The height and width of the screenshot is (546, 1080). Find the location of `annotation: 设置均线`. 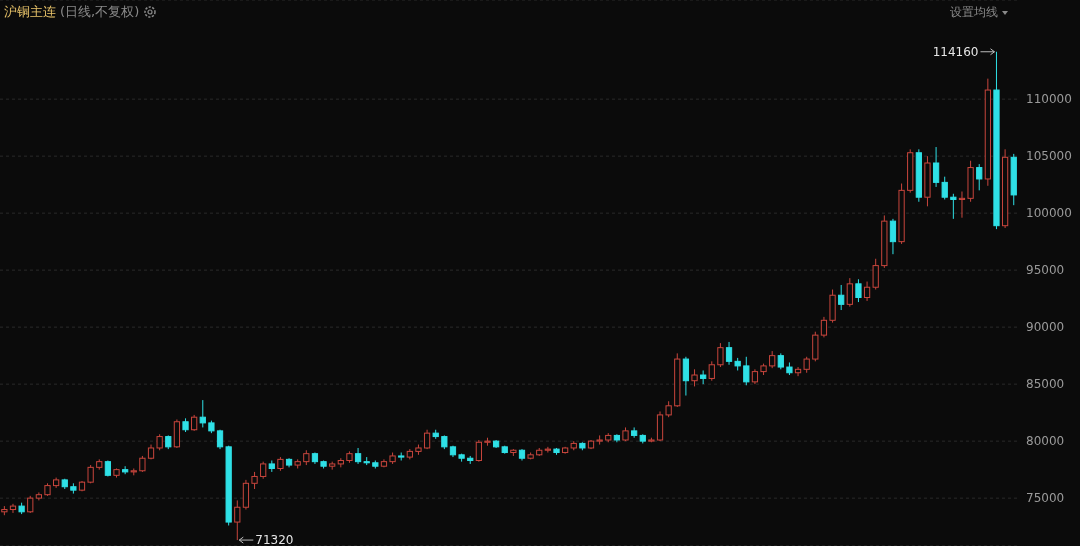

annotation: 设置均线 is located at coordinates (974, 12).